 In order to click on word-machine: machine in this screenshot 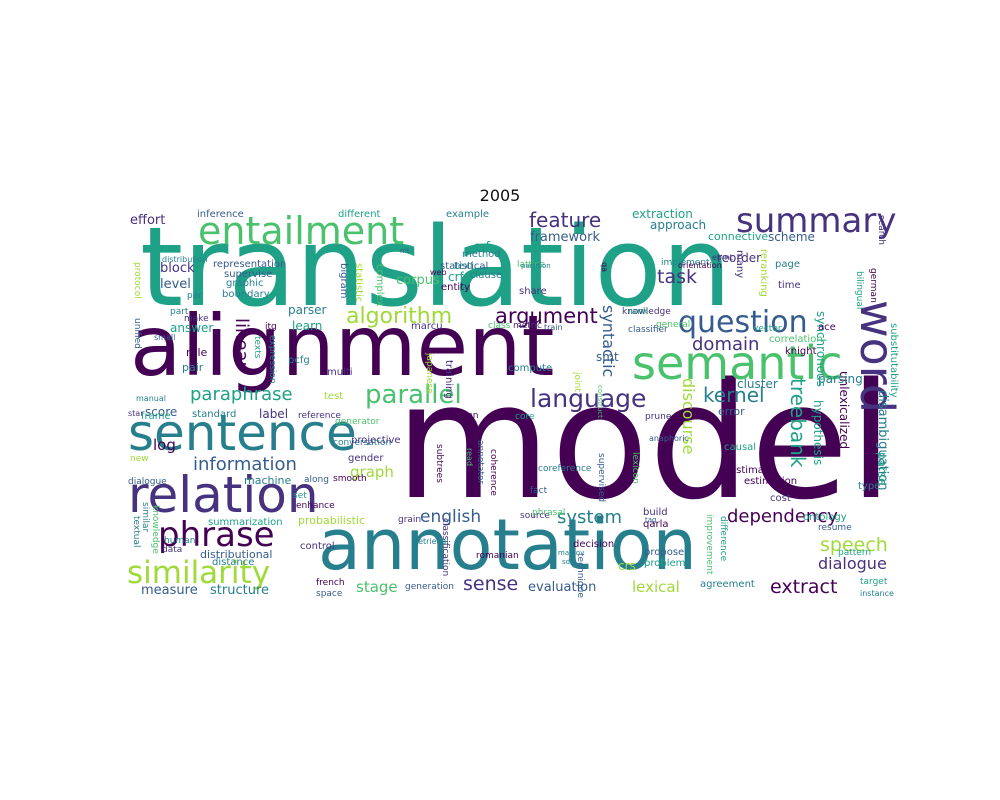, I will do `click(268, 480)`.